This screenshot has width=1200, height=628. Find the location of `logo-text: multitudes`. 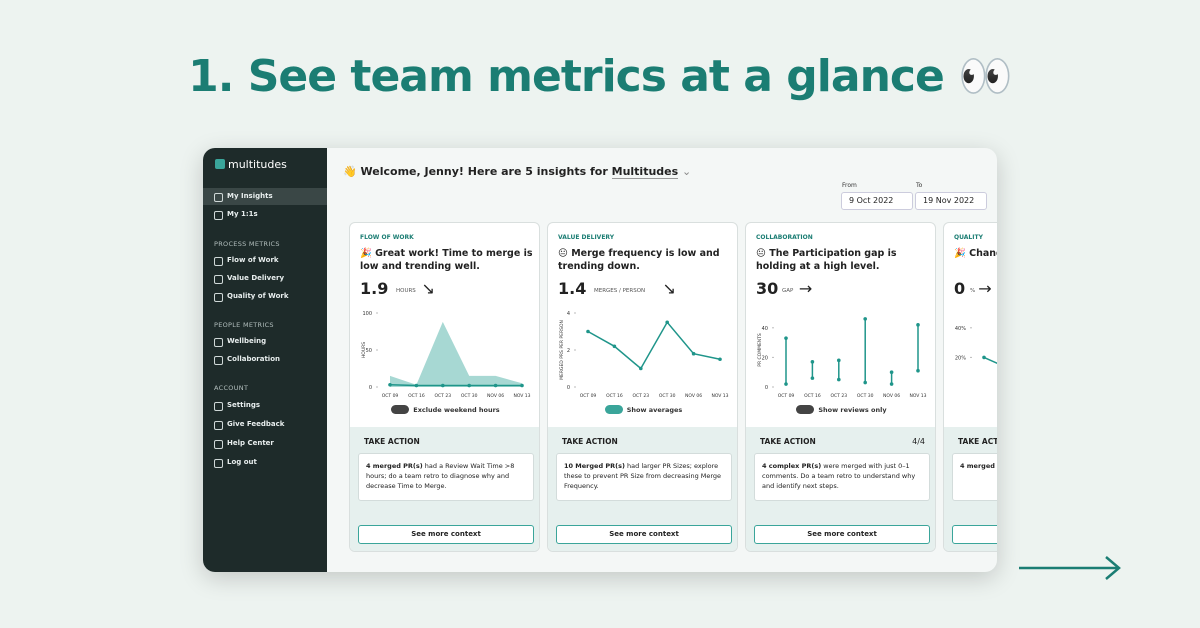

logo-text: multitudes is located at coordinates (257, 164).